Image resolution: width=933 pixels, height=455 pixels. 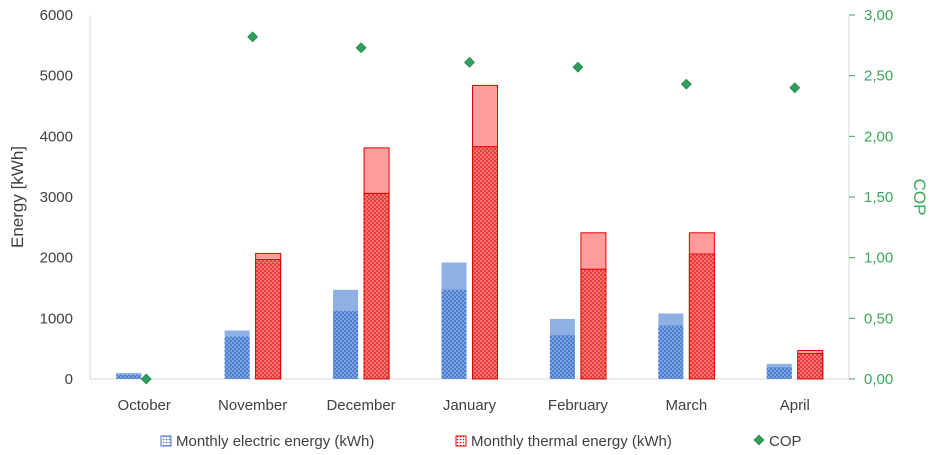 What do you see at coordinates (56, 76) in the screenshot?
I see `y-tick-label: 5000` at bounding box center [56, 76].